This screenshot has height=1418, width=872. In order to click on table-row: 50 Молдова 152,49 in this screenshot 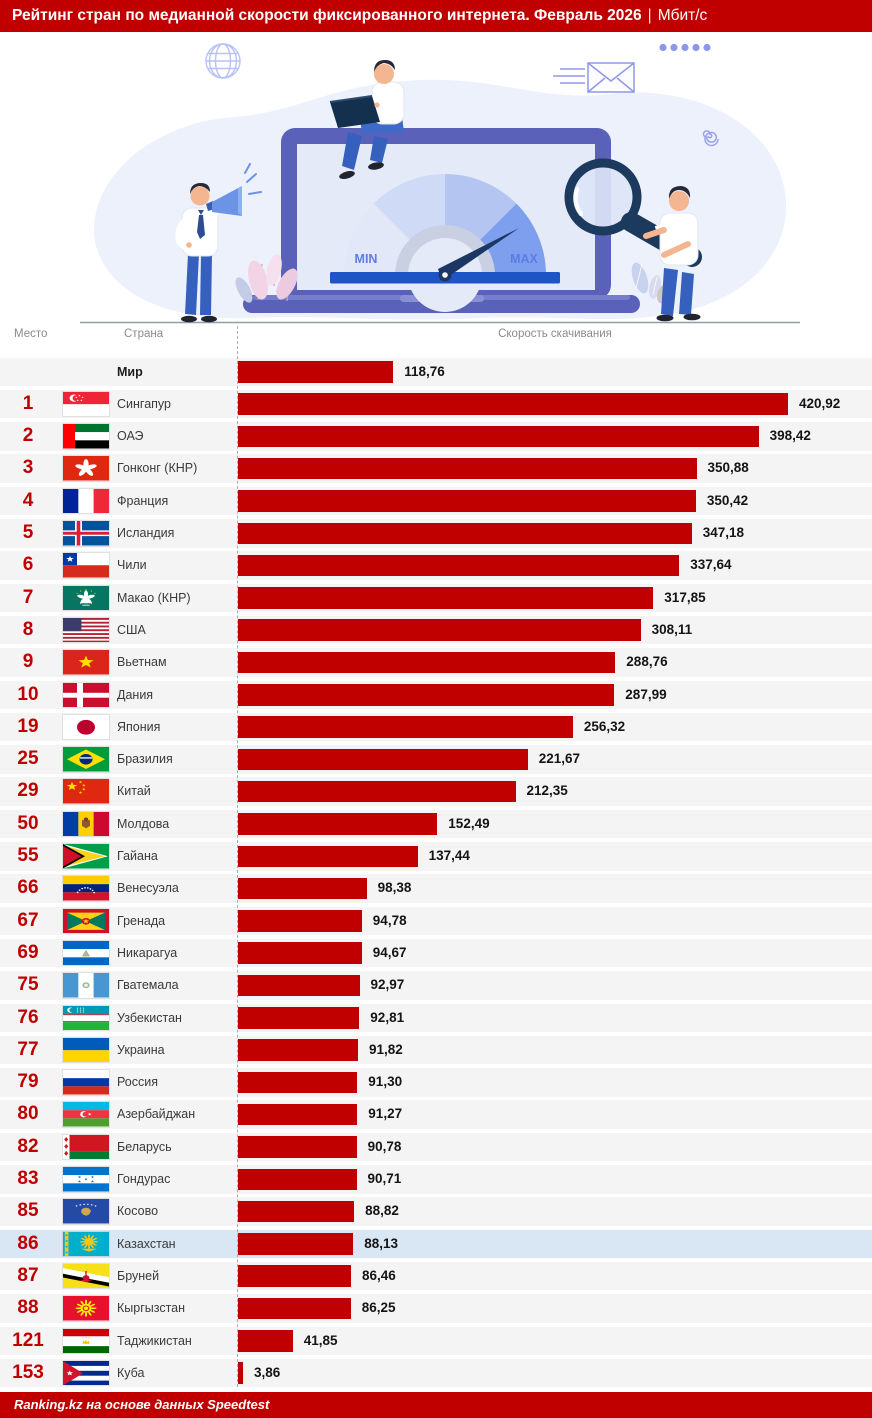, I will do `click(436, 824)`.